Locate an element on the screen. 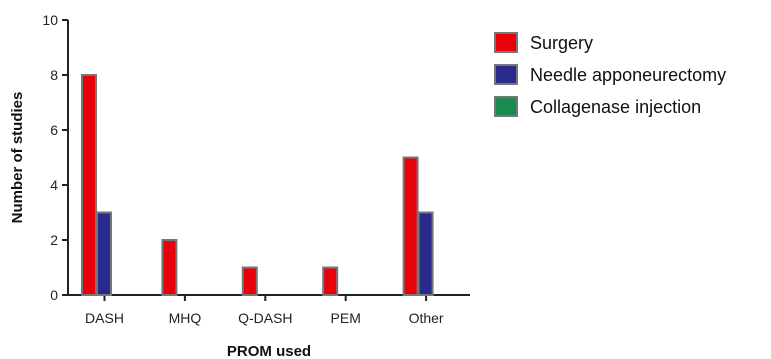 This screenshot has height=359, width=771. x-axis: DASH MHQ Q-DASH PEM Other is located at coordinates (269, 310).